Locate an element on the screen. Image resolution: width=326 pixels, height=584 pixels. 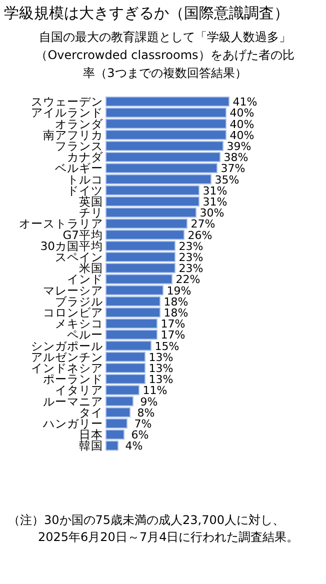
data-label: 4% is located at coordinates (134, 446).